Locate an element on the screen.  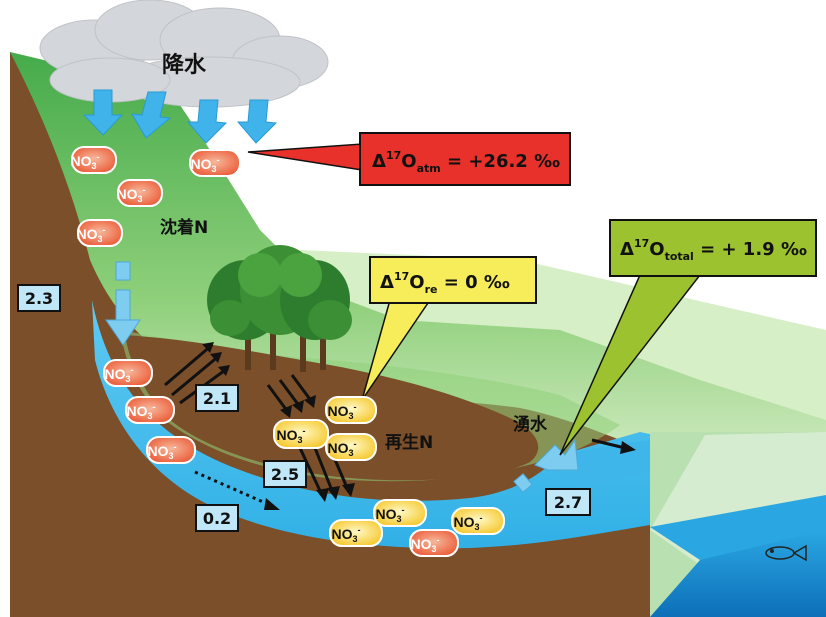
cloud is located at coordinates (184, 54).